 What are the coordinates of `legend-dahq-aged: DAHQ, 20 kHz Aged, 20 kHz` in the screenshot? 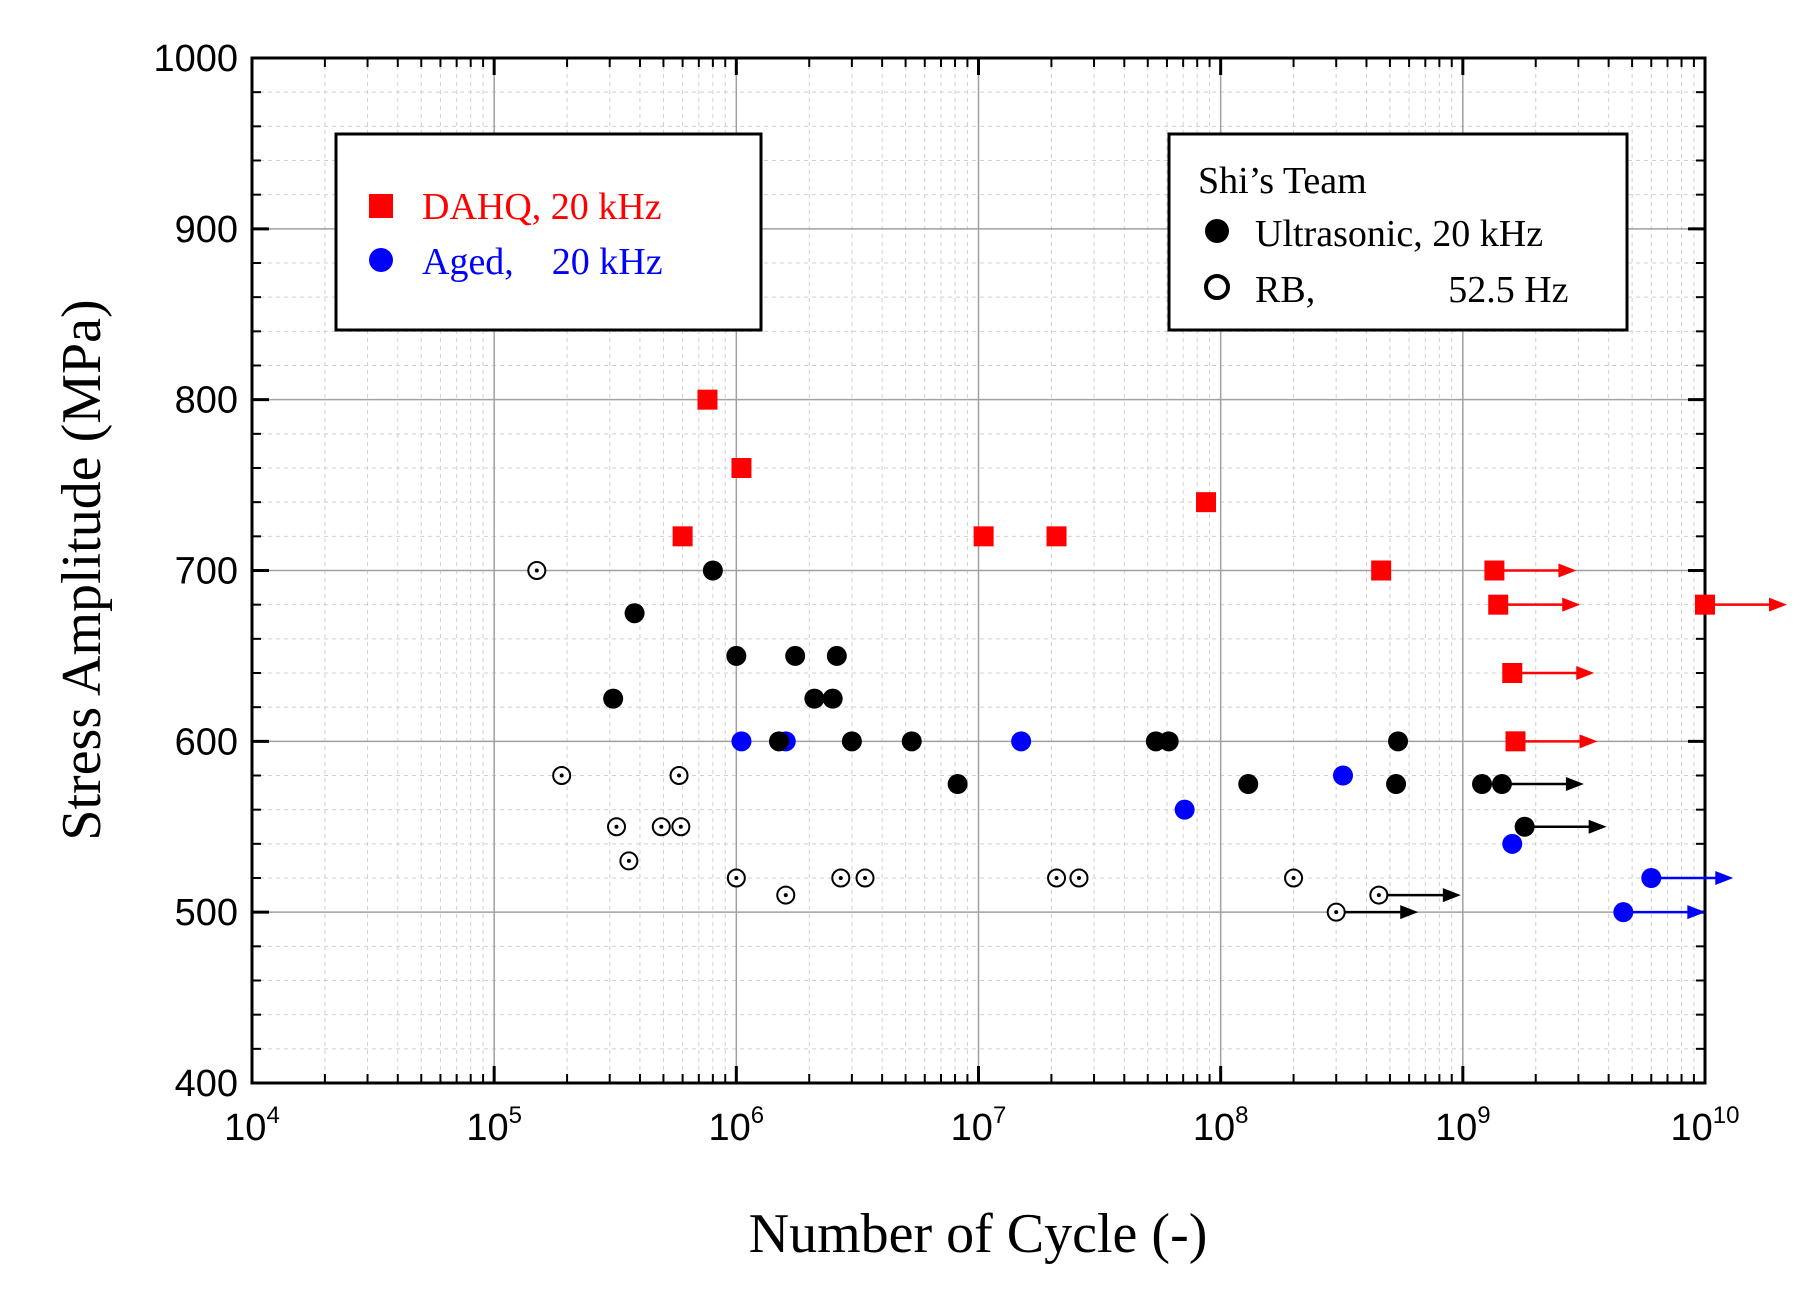 It's located at (548, 232).